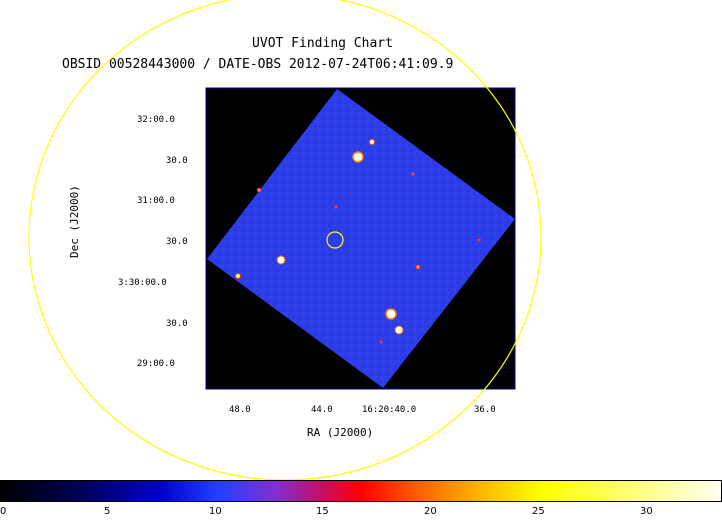 This screenshot has width=722, height=521. What do you see at coordinates (156, 201) in the screenshot?
I see `dec-tick: 31:00.0` at bounding box center [156, 201].